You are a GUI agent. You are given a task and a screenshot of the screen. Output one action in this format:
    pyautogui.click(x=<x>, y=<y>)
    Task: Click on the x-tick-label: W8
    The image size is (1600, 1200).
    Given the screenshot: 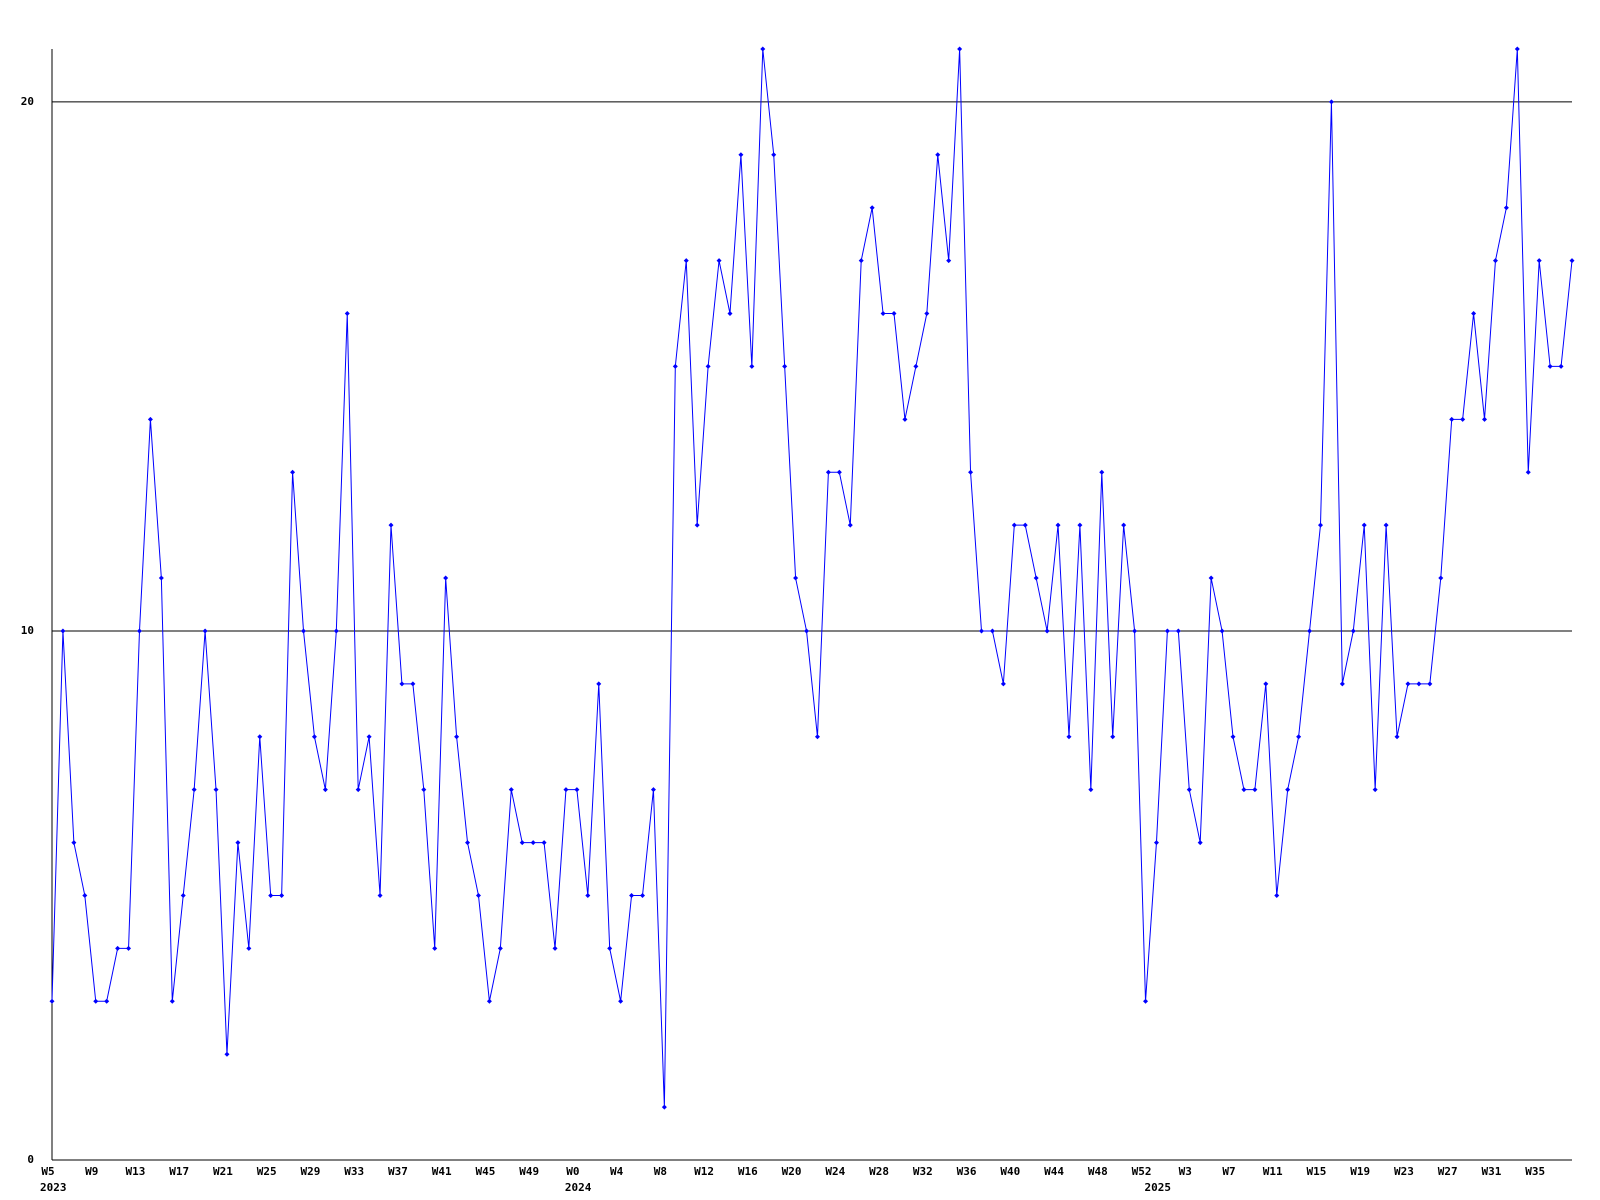 What is the action you would take?
    pyautogui.click(x=660, y=1171)
    